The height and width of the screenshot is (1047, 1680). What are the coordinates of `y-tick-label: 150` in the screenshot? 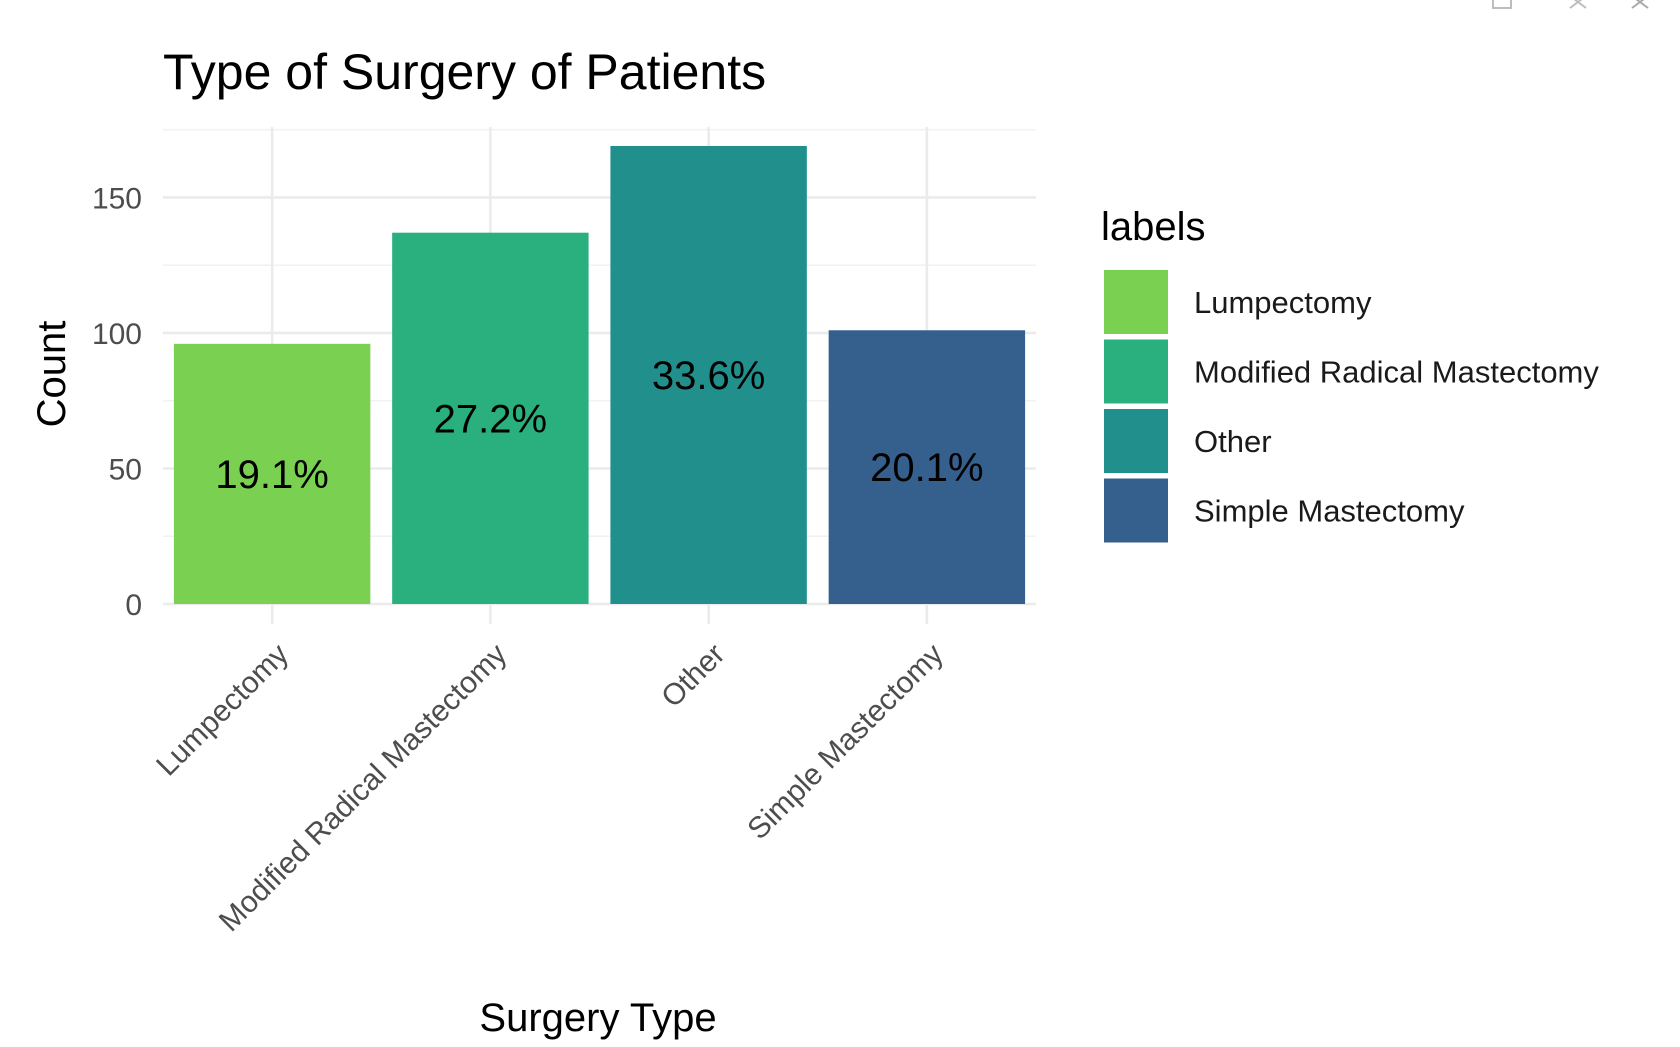 It's located at (117, 198).